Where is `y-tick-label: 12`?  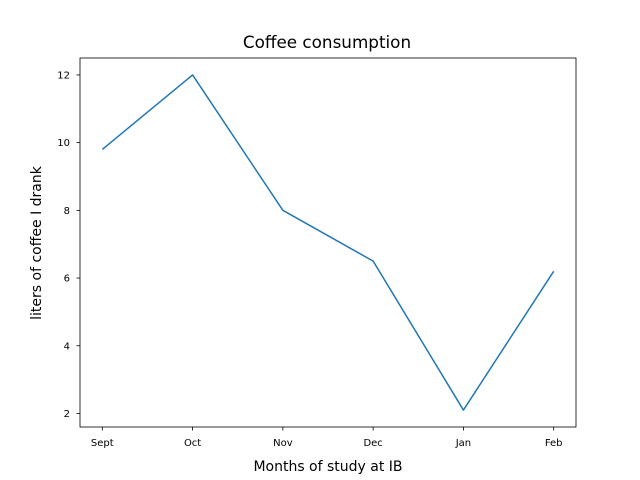 y-tick-label: 12 is located at coordinates (63, 75).